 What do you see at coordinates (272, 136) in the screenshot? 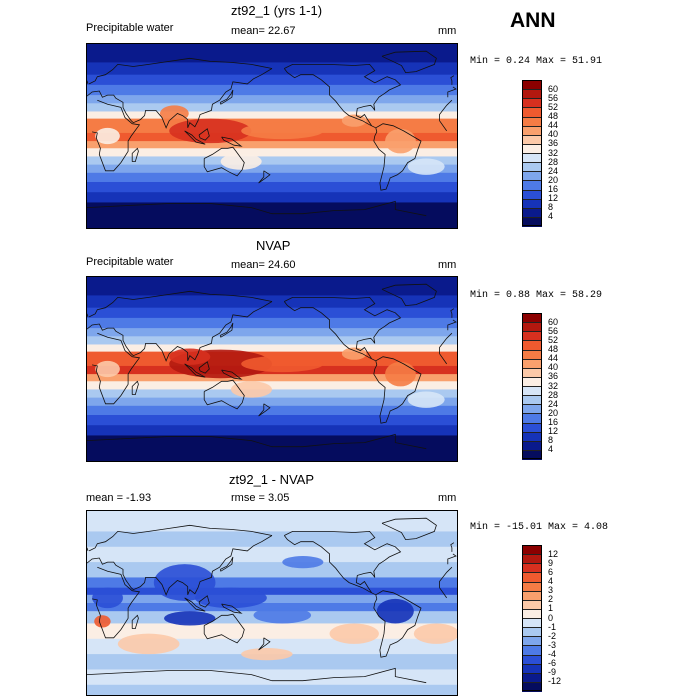
I see `panel1-map` at bounding box center [272, 136].